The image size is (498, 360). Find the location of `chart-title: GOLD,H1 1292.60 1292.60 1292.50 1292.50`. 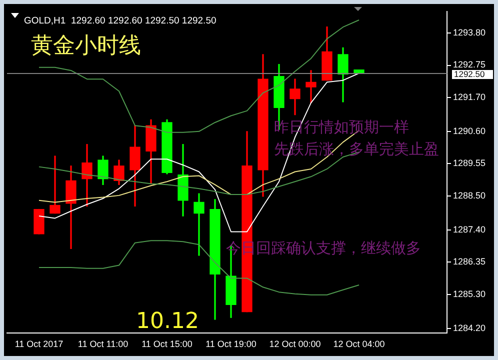

chart-title: GOLD,H1 1292.60 1292.60 1292.50 1292.50 is located at coordinates (120, 20).